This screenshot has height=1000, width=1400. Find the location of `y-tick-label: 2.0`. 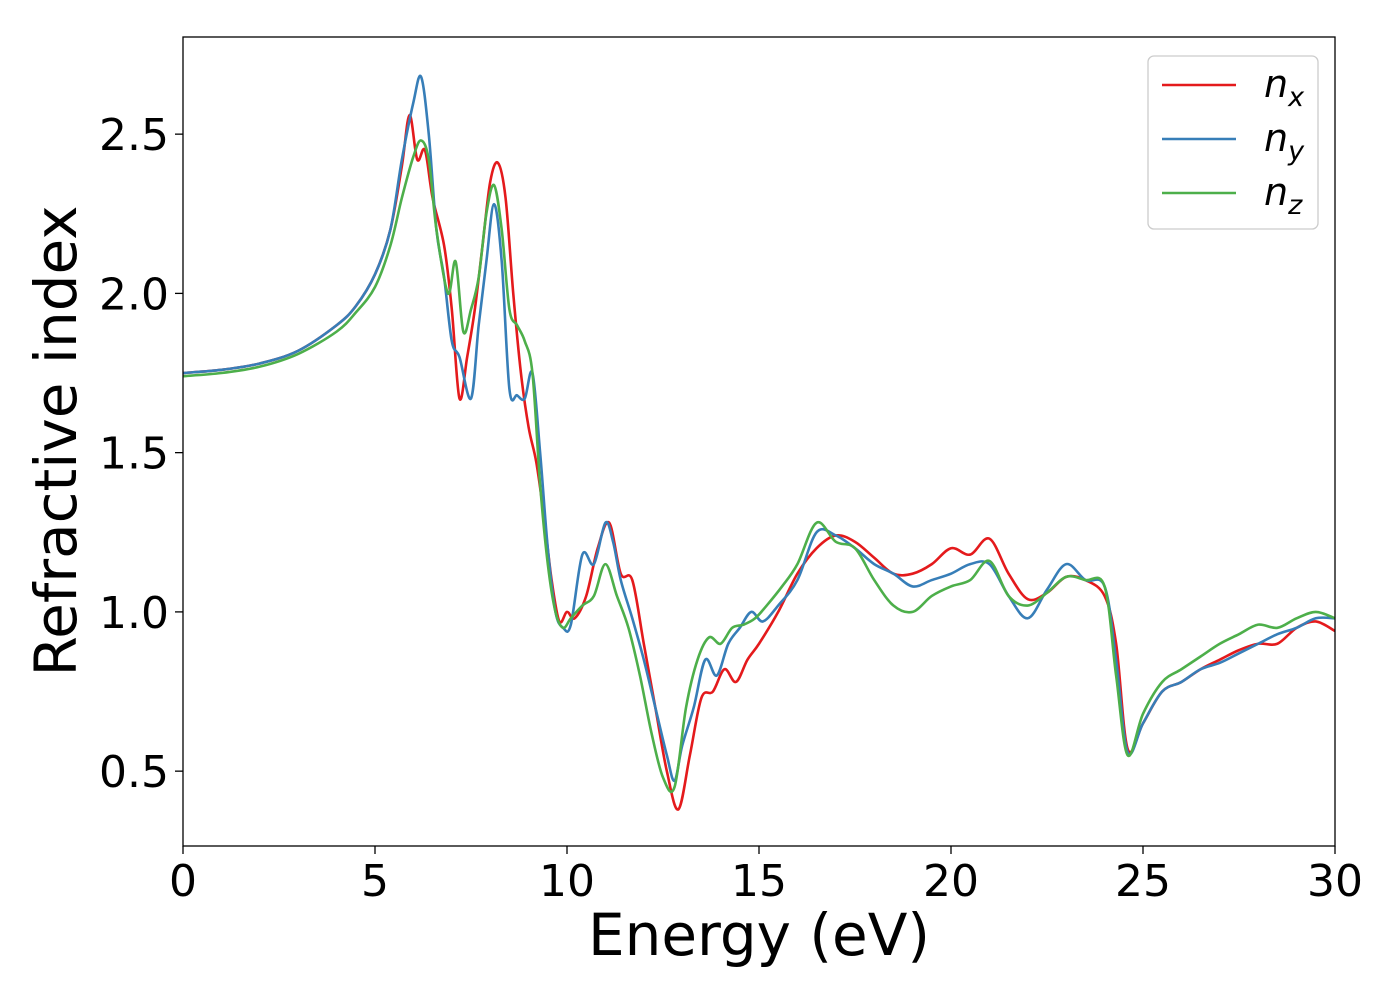

y-tick-label: 2.0 is located at coordinates (134, 294).